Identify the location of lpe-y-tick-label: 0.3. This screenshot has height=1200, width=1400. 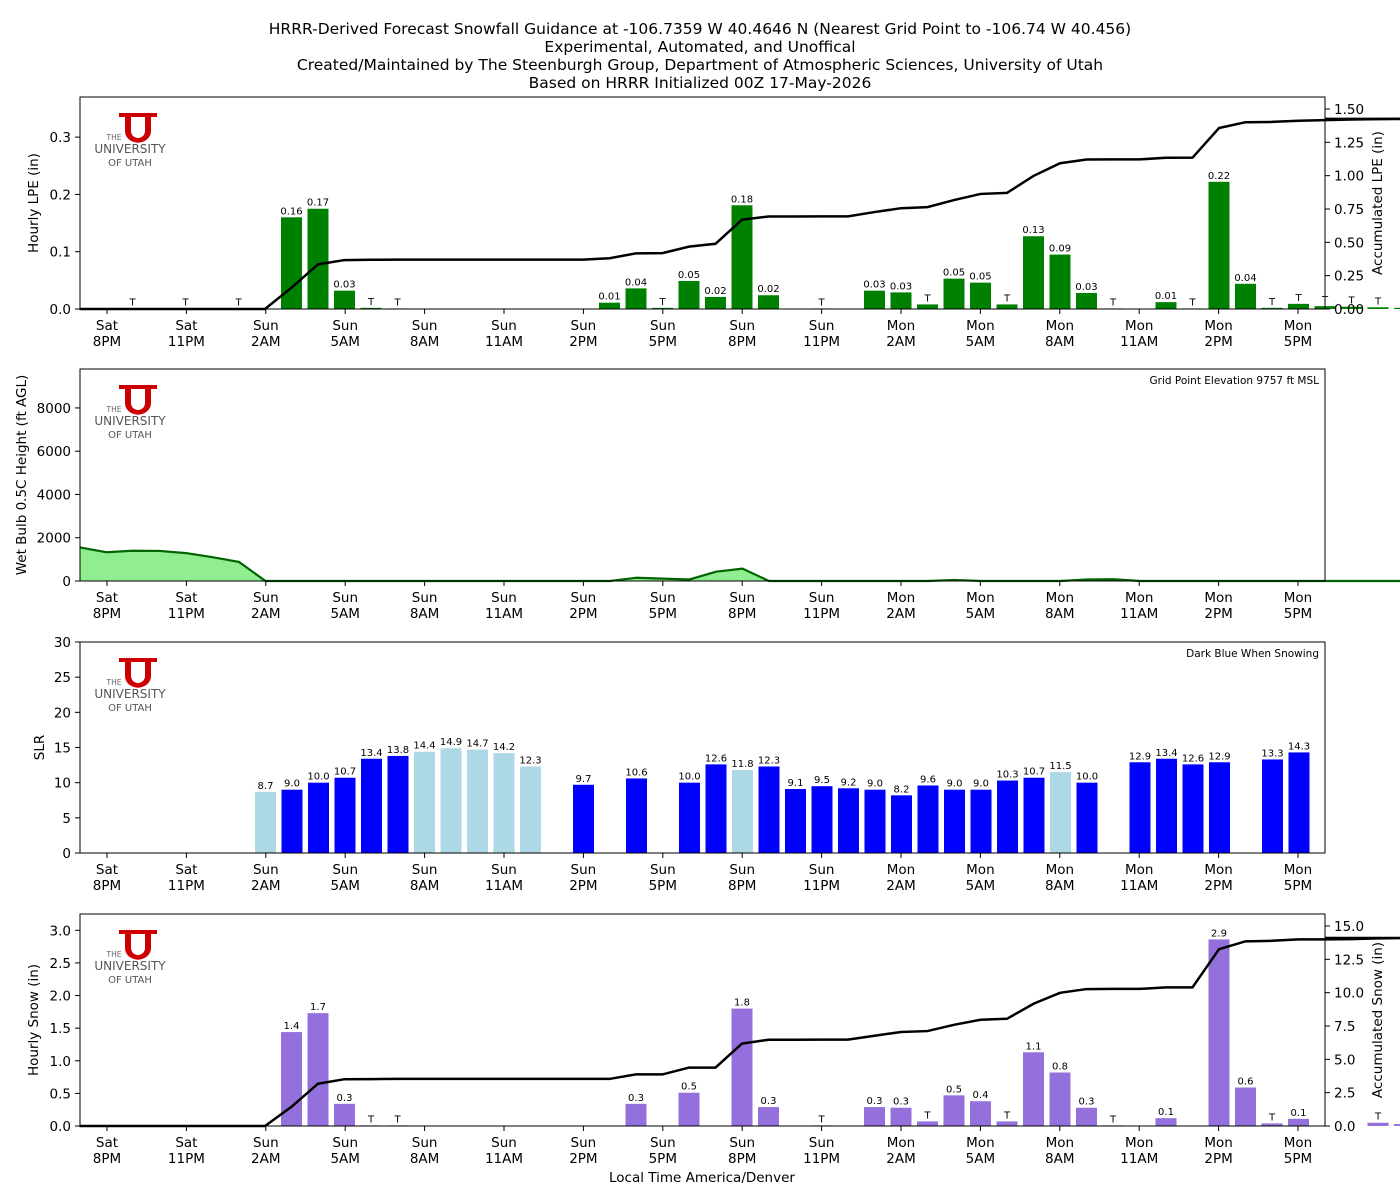
(60, 138).